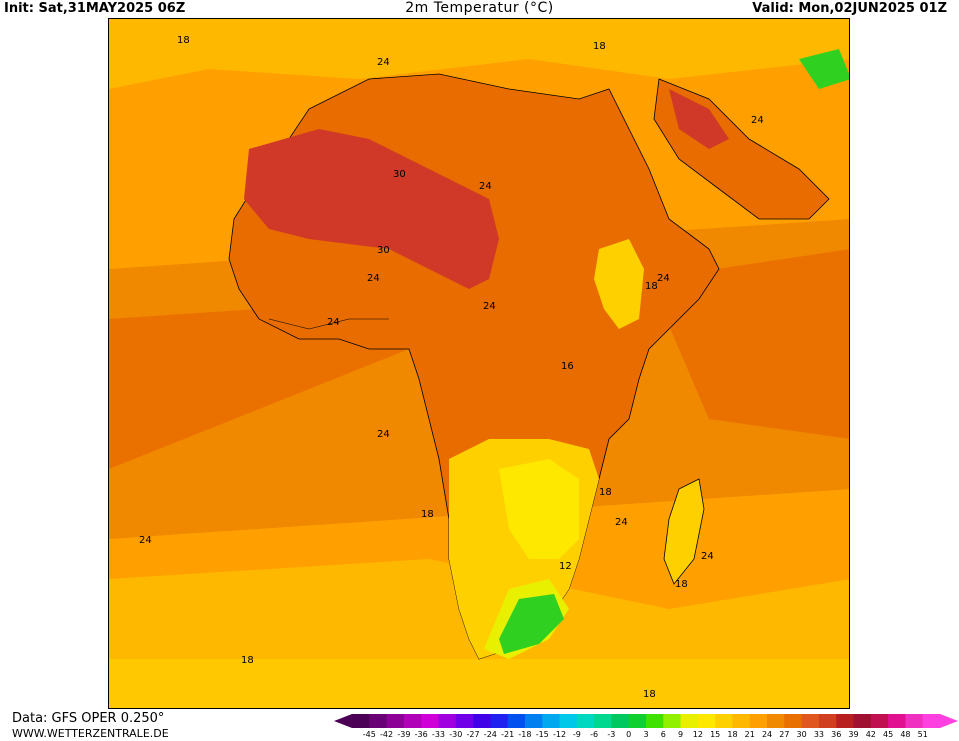  I want to click on legend-tick-label: -6, so click(594, 734).